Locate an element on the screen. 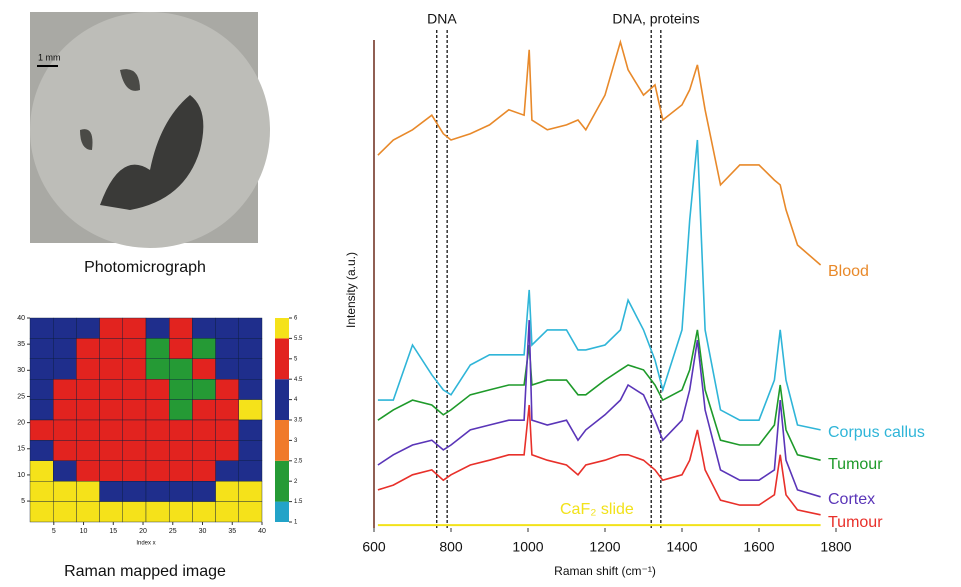  y-tick-label: 30 is located at coordinates (21, 370).